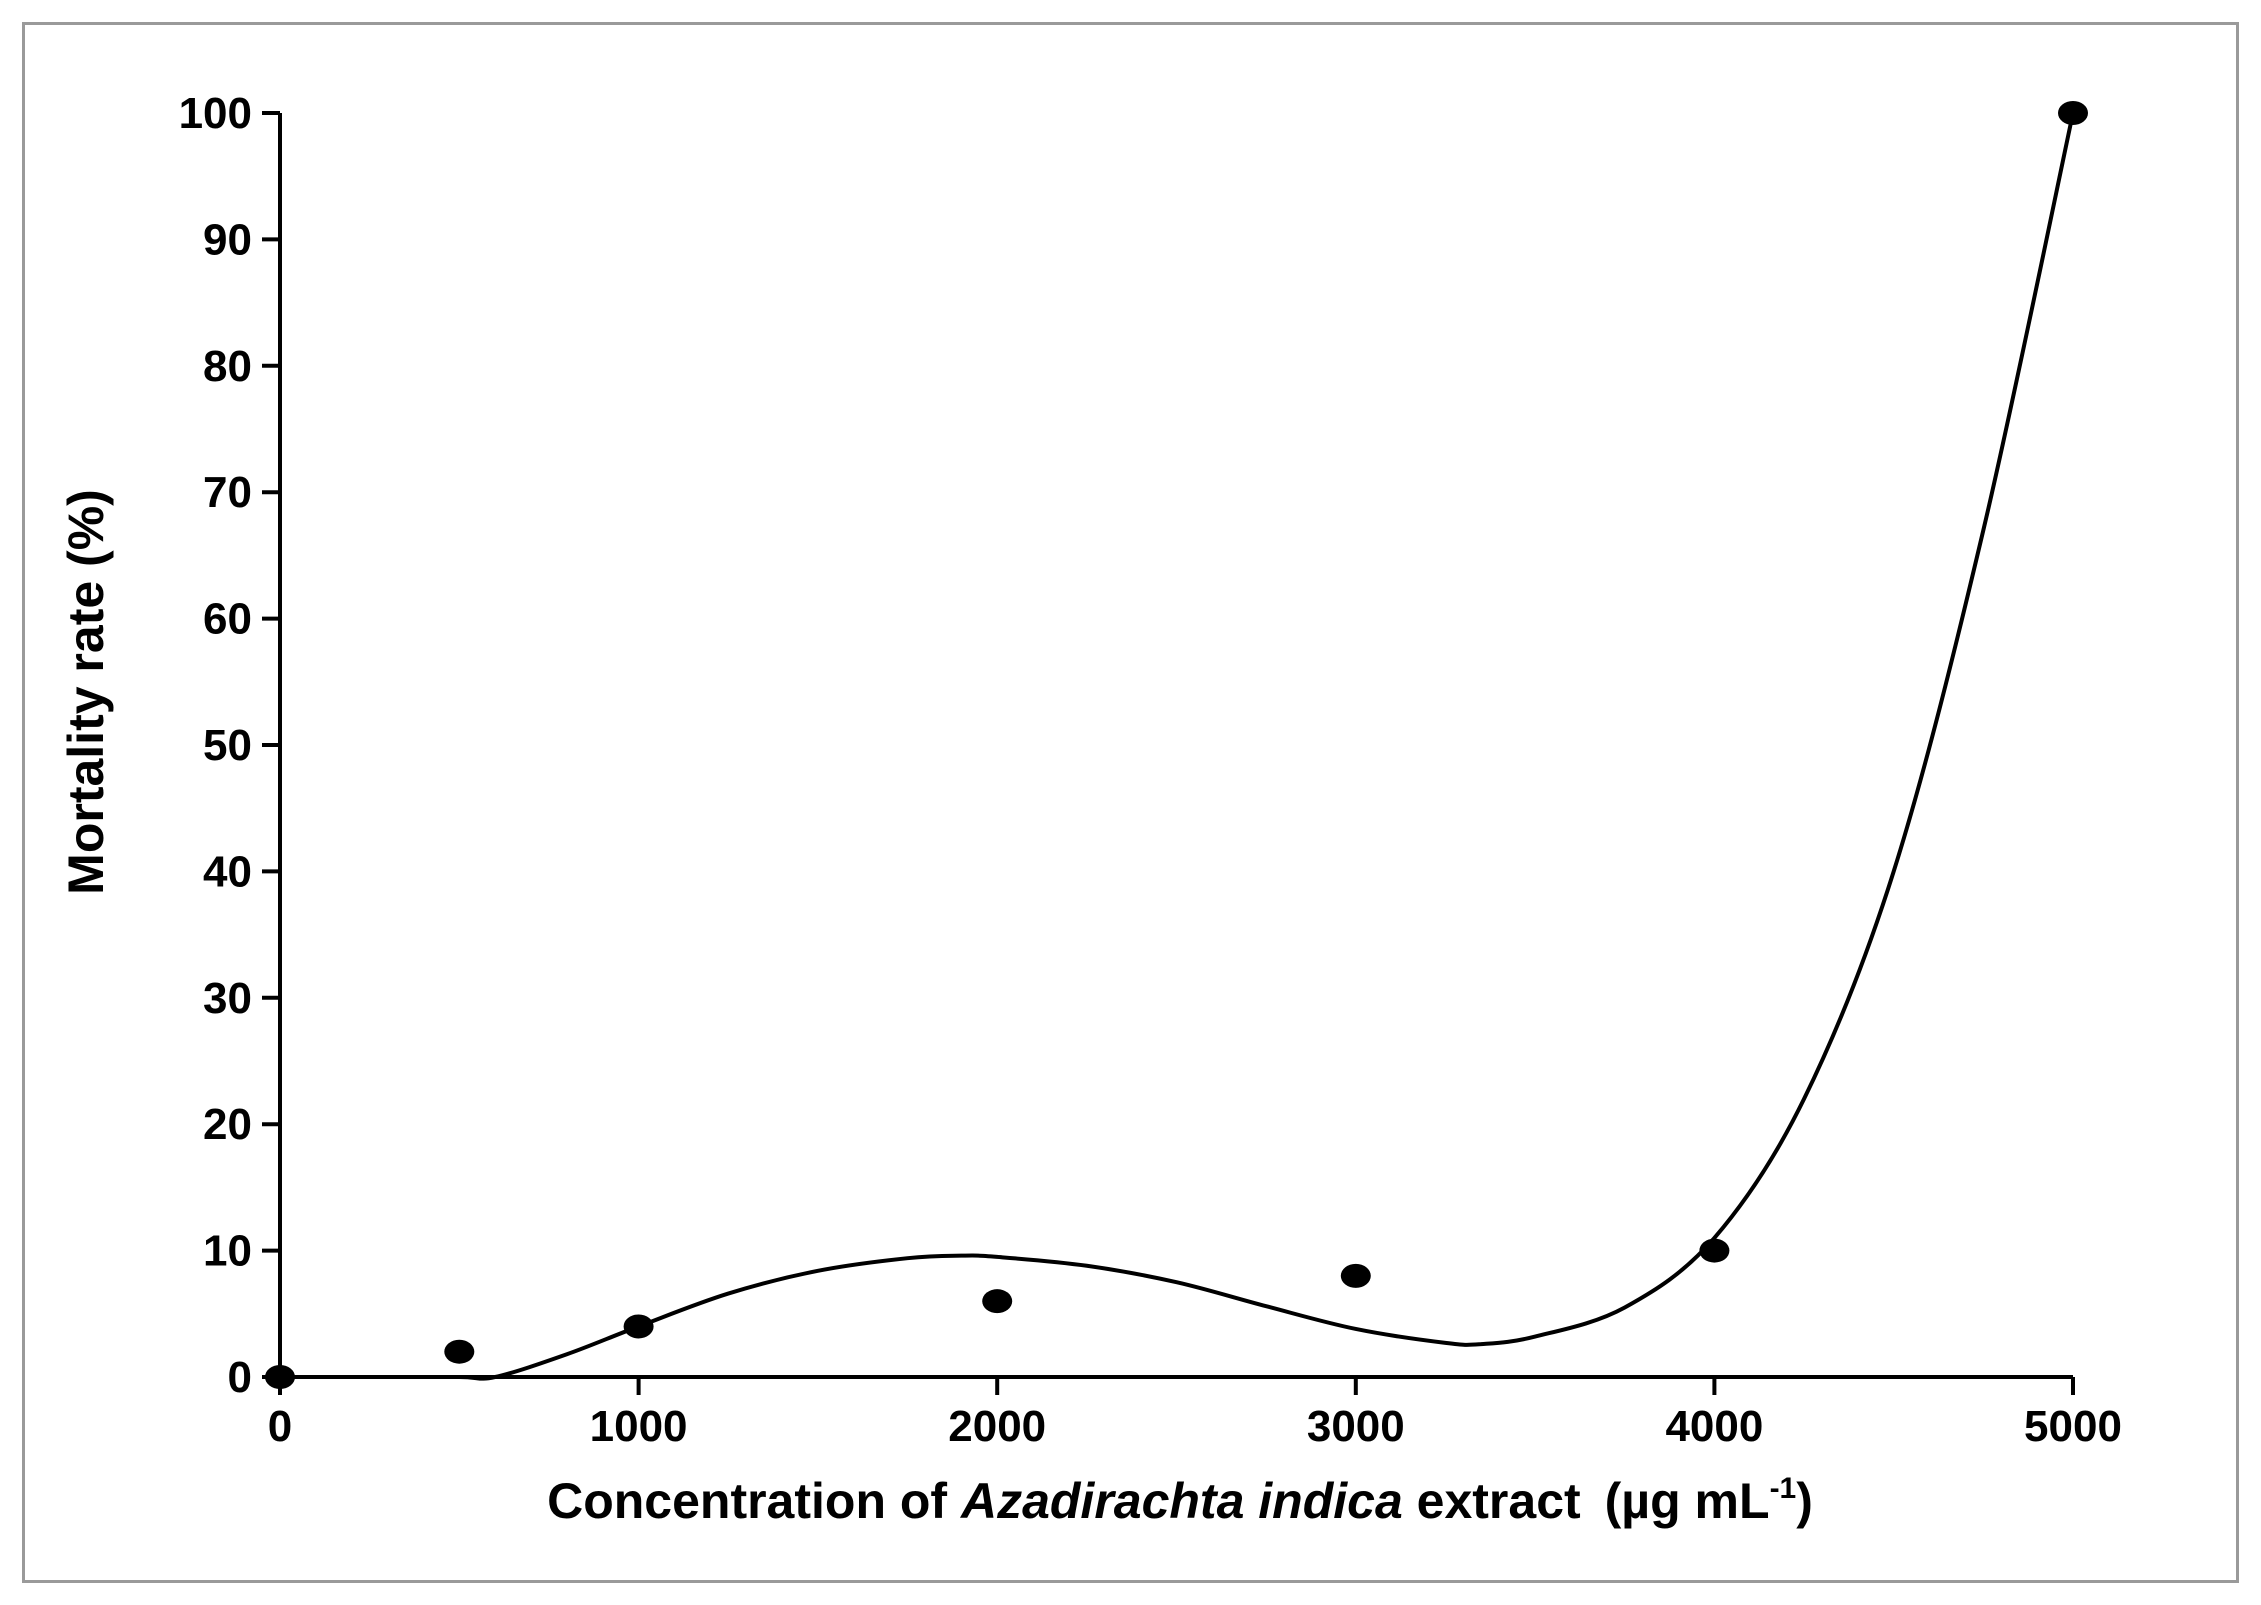  I want to click on x-tick-label-2000: 2000, so click(997, 1426).